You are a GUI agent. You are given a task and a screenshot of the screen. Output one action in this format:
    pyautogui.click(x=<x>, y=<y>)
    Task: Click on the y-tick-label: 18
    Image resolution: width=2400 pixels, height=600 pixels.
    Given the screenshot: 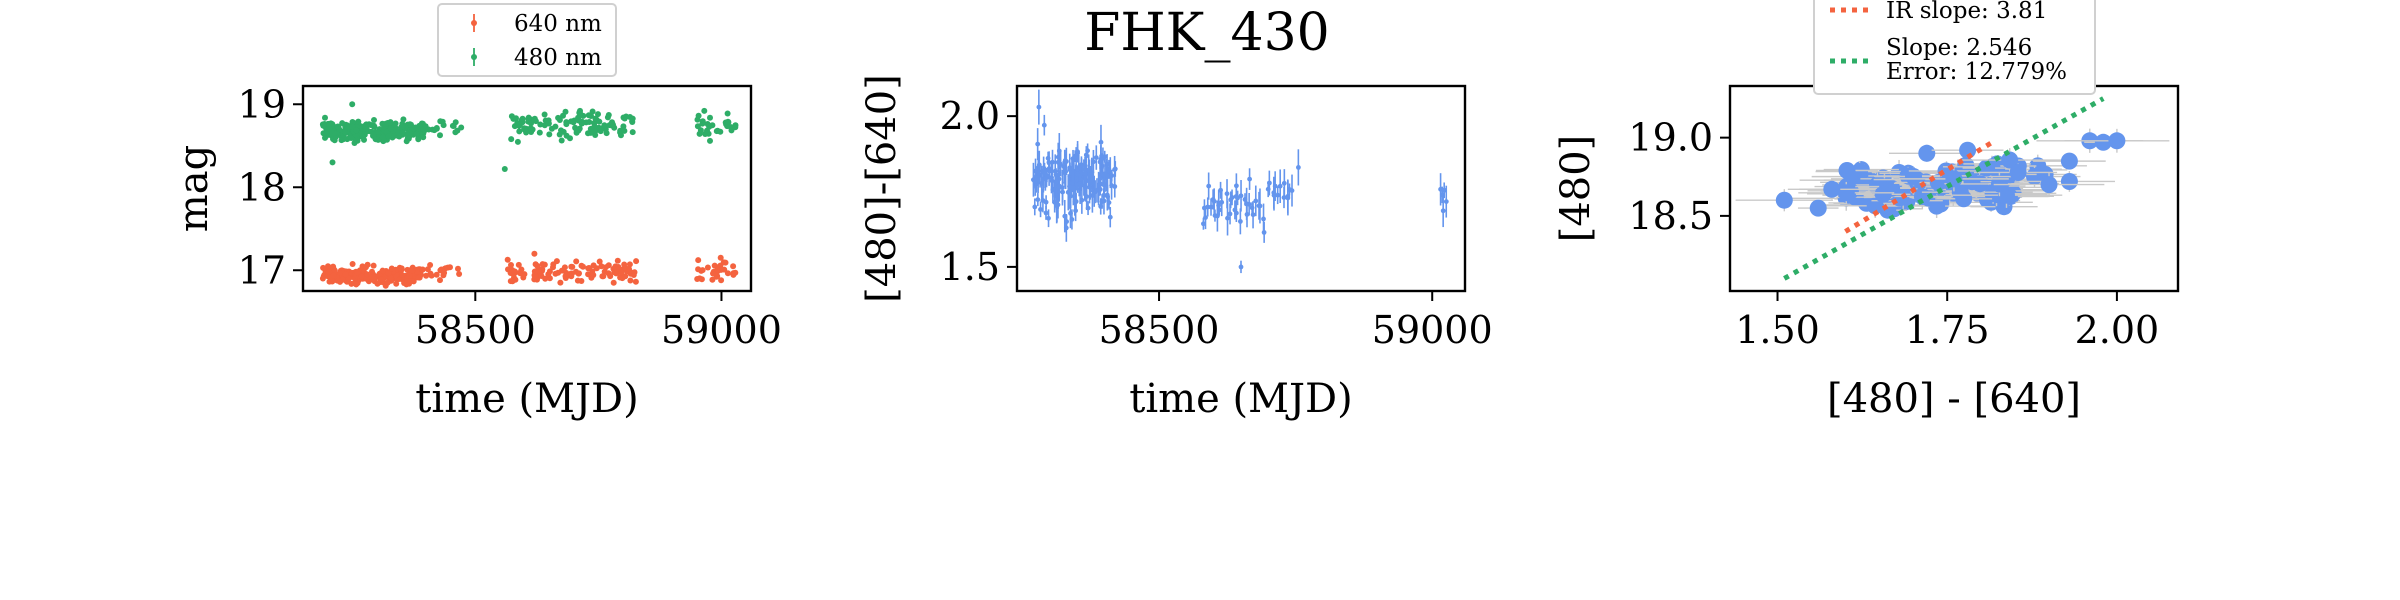 What is the action you would take?
    pyautogui.click(x=262, y=187)
    